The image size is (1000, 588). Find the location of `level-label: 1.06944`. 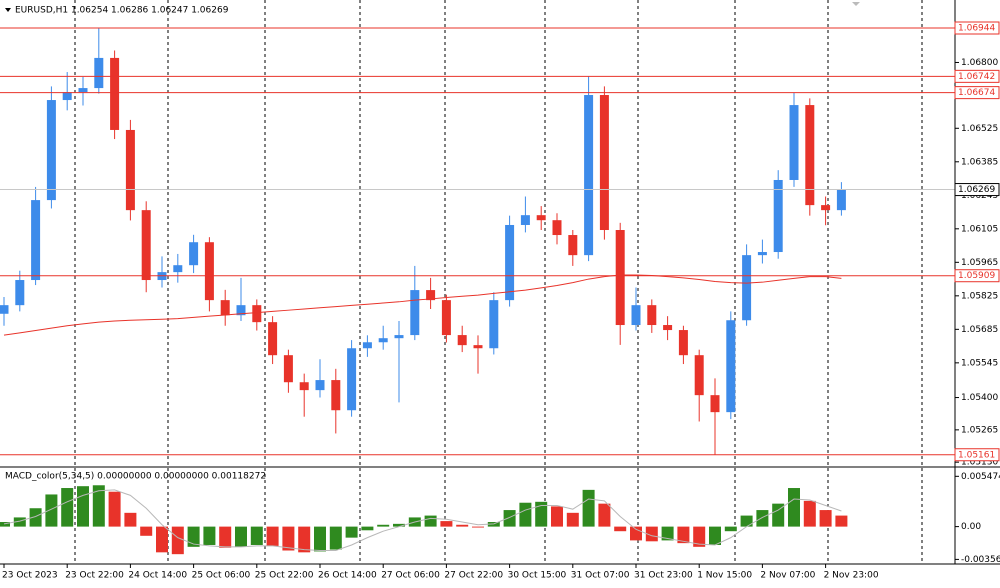

level-label: 1.06944 is located at coordinates (976, 29).